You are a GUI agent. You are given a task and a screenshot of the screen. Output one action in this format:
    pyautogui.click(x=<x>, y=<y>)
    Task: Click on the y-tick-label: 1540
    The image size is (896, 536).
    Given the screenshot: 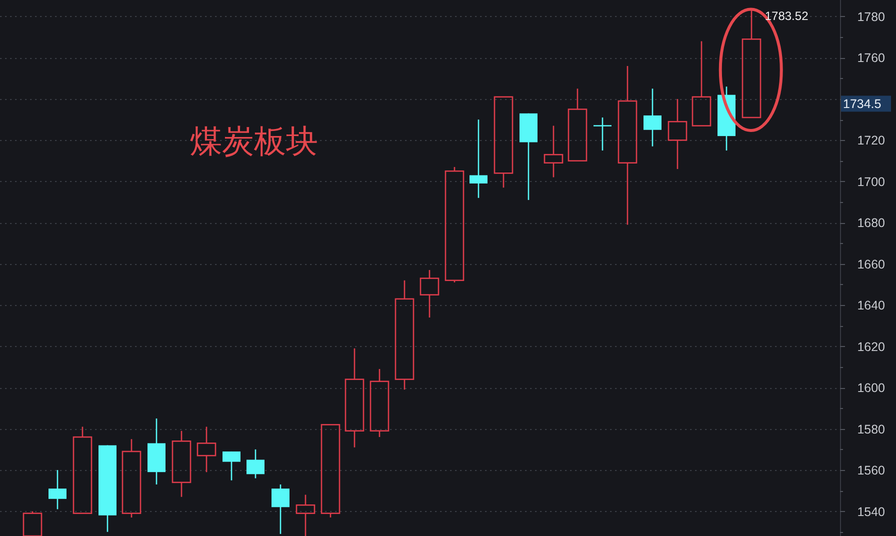 What is the action you would take?
    pyautogui.click(x=871, y=511)
    